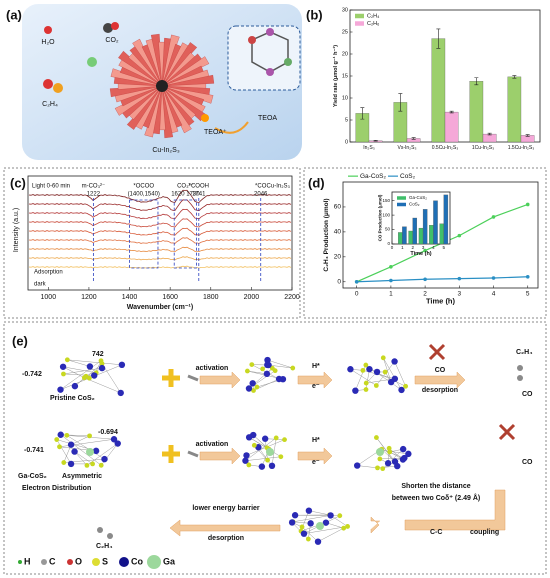  Describe the element at coordinates (440, 235) in the screenshot. I see `plot-area` at that location.